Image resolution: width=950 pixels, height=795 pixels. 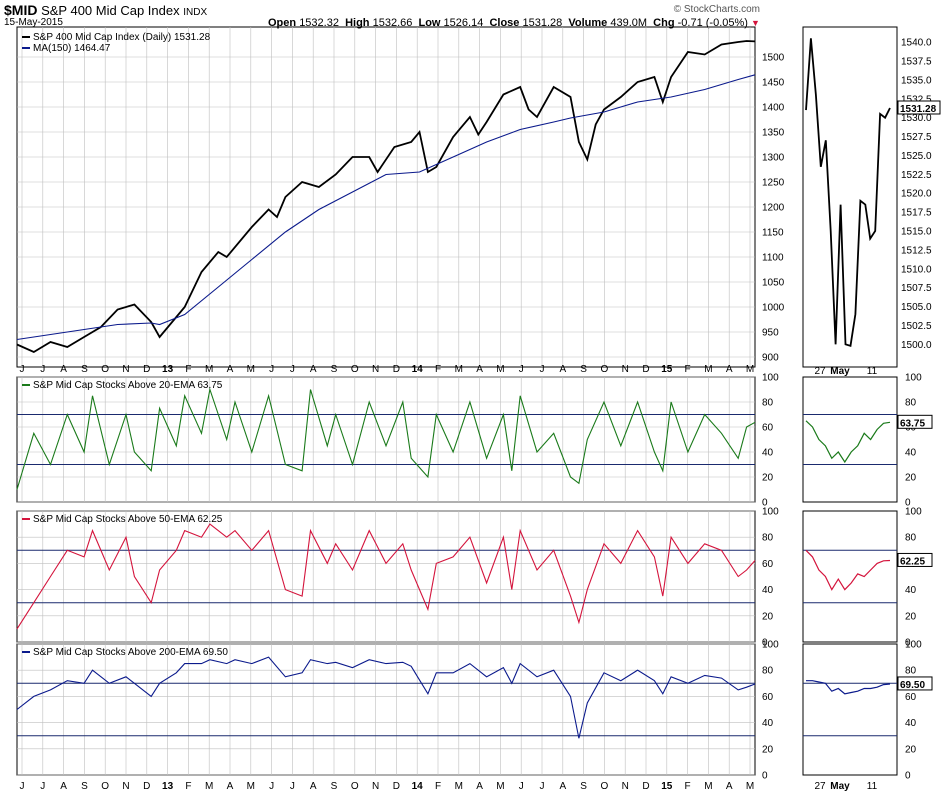 What do you see at coordinates (386, 438) in the screenshot?
I see `series-line-above-20-ema` at bounding box center [386, 438].